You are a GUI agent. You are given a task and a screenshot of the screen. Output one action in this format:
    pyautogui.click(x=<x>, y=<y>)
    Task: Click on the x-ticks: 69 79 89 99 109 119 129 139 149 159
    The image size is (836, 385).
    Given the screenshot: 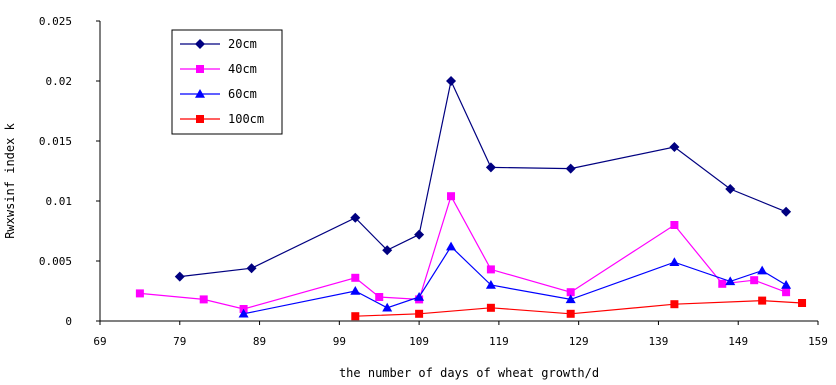 What is the action you would take?
    pyautogui.click(x=460, y=334)
    